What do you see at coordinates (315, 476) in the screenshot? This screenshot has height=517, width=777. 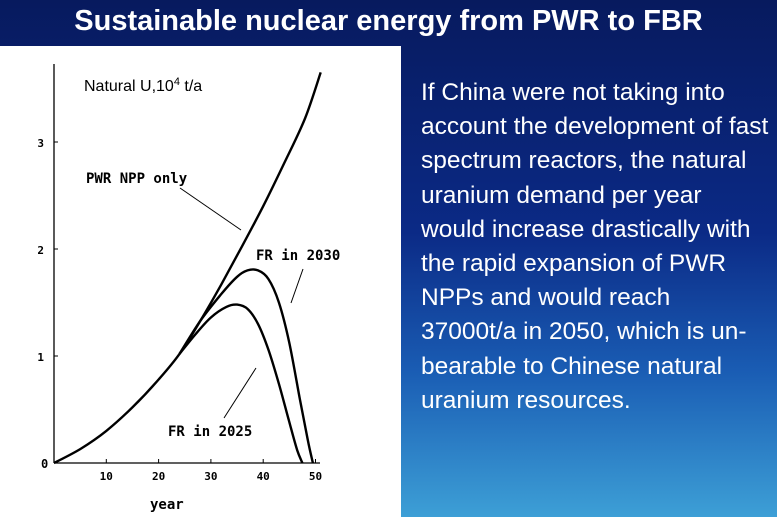 I see `x-tick-label-50: 50` at bounding box center [315, 476].